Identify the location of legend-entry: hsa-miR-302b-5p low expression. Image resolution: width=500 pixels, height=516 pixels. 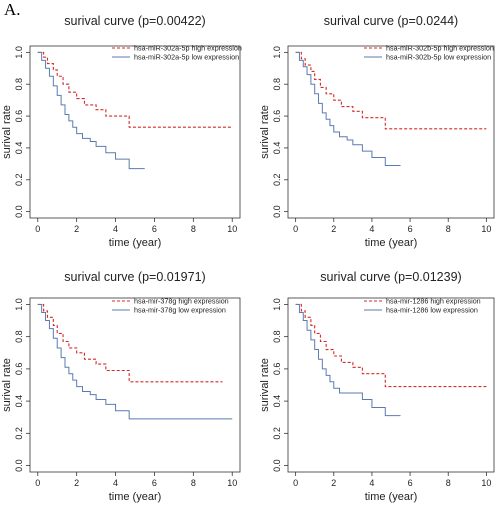
(438, 57).